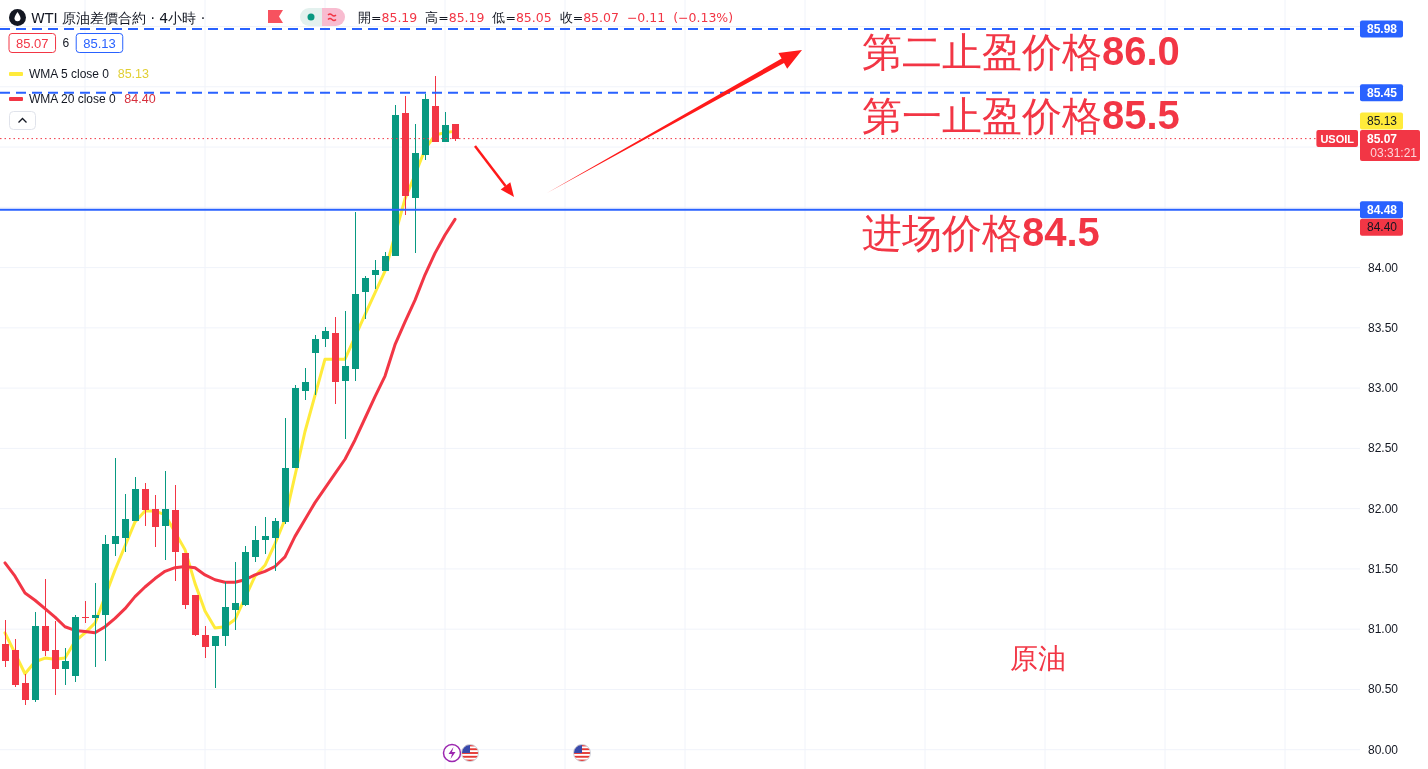  Describe the element at coordinates (73, 99) in the screenshot. I see `legend-label: WMA 20 close 0` at that location.